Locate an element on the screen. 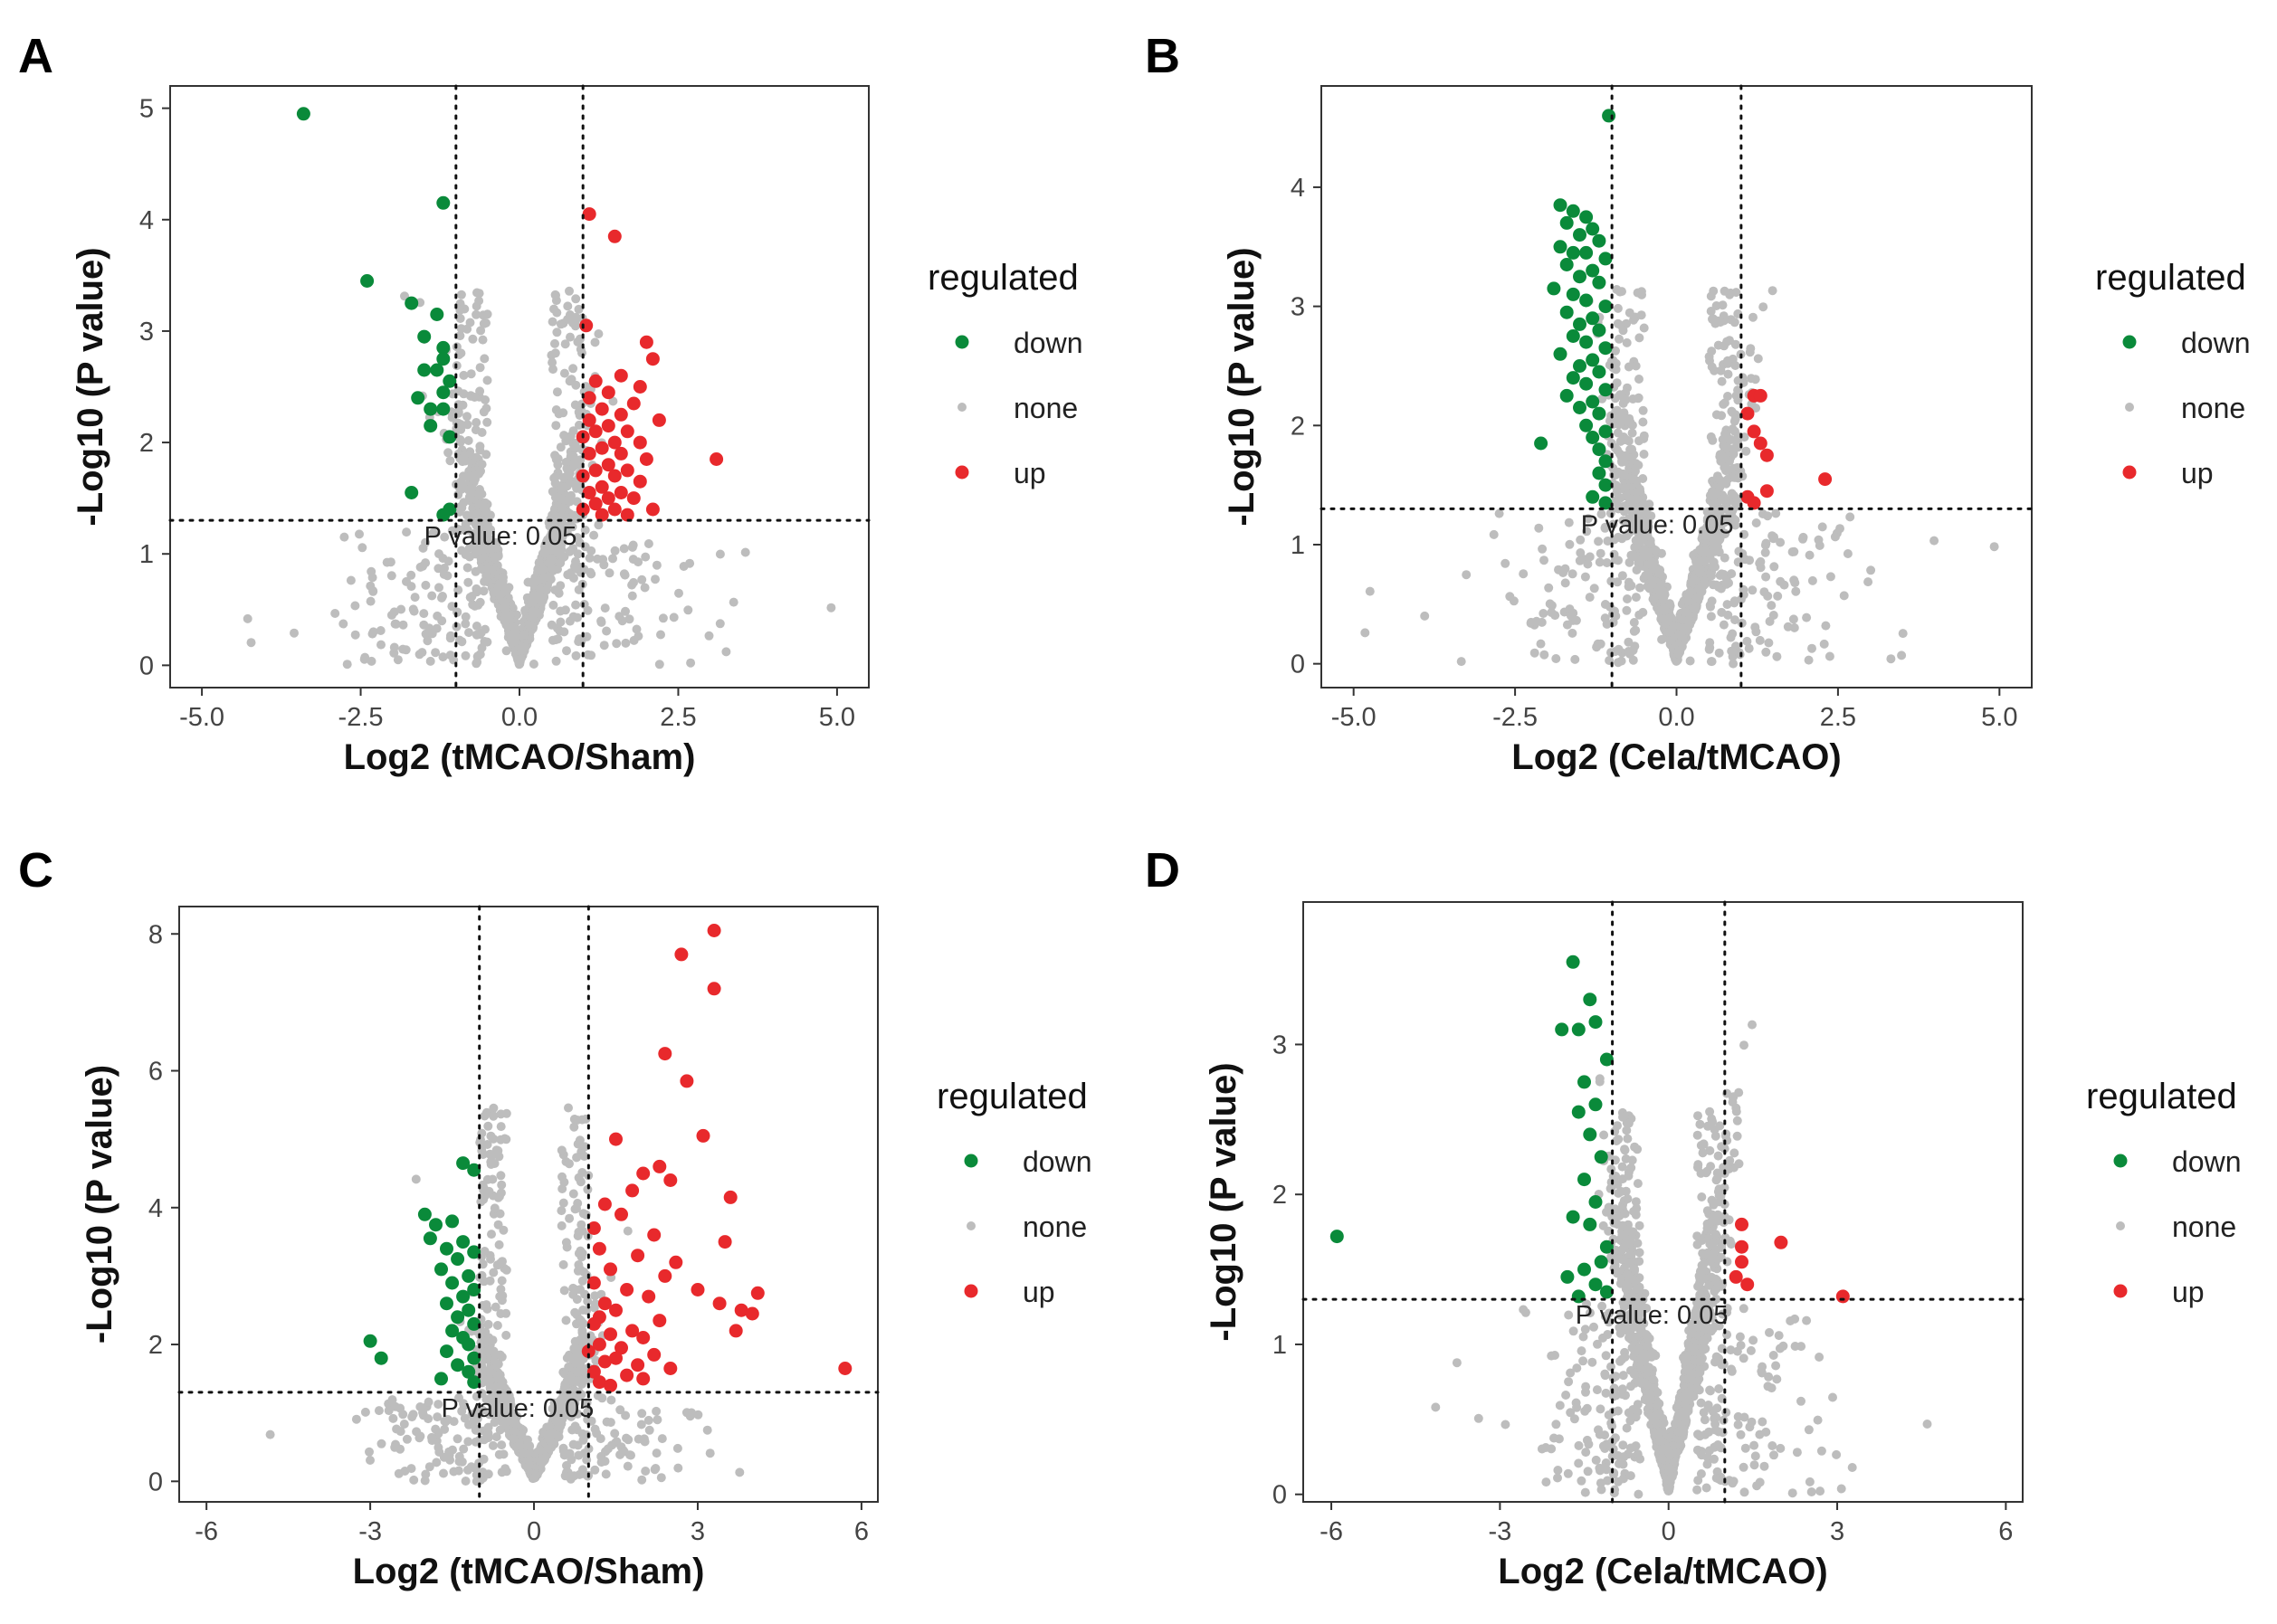 The image size is (2277, 1624). panel-a-legend-title: regulated is located at coordinates (1004, 278).